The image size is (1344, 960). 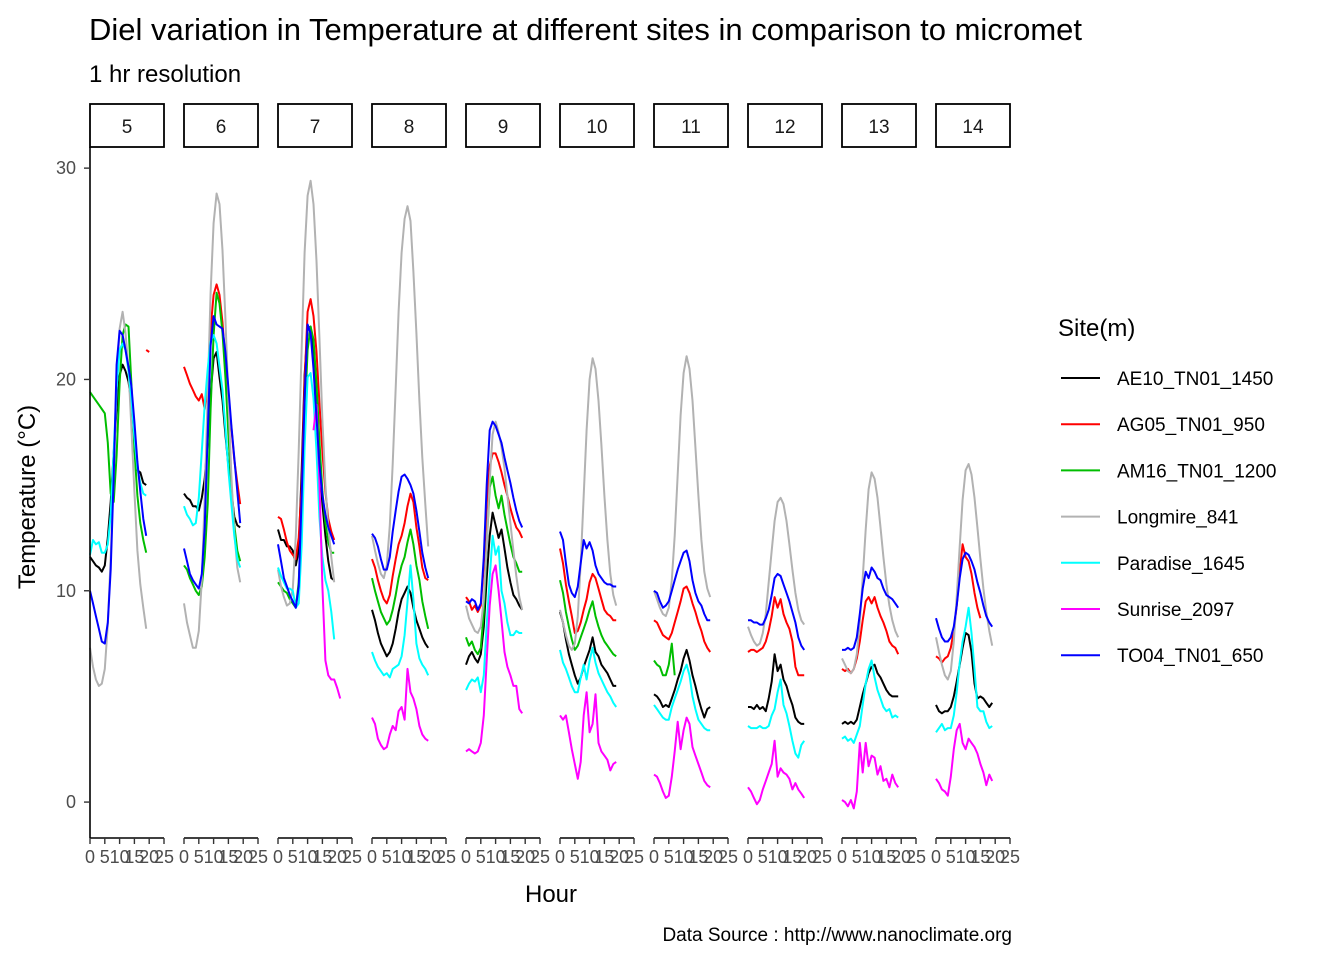 What do you see at coordinates (1195, 379) in the screenshot?
I see `legend-label: AE10_TN01_1450` at bounding box center [1195, 379].